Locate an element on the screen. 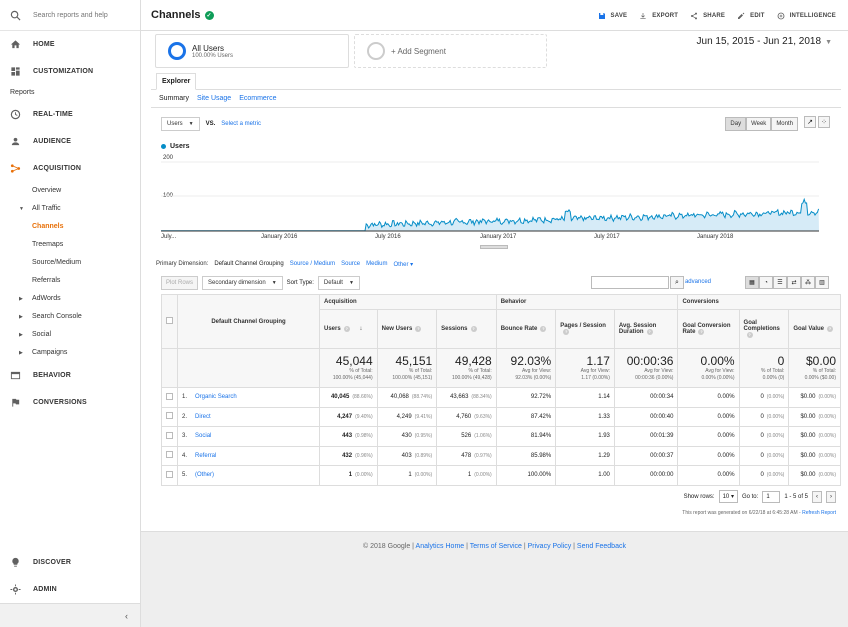  footer-link-terms: Terms of Service is located at coordinates (495, 546).